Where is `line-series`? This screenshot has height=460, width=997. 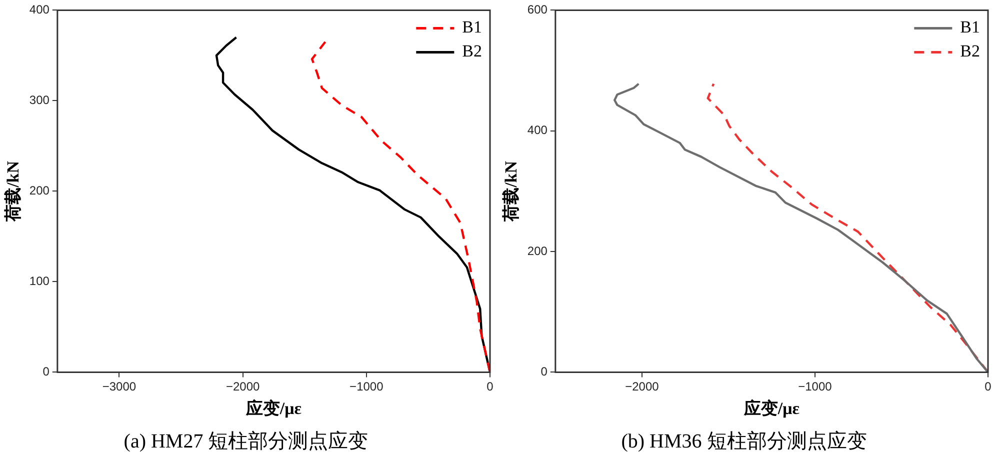 line-series is located at coordinates (400, 206).